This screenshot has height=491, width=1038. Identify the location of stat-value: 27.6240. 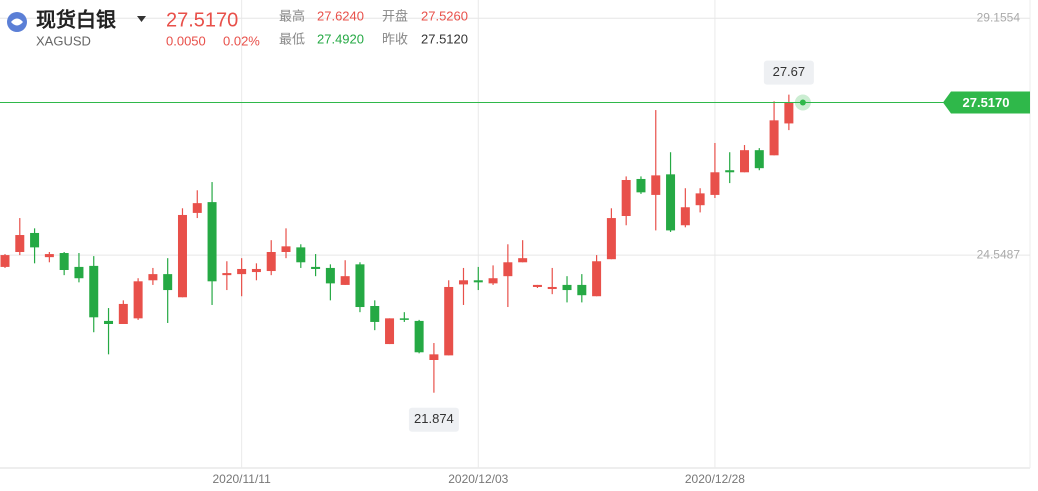
(340, 15).